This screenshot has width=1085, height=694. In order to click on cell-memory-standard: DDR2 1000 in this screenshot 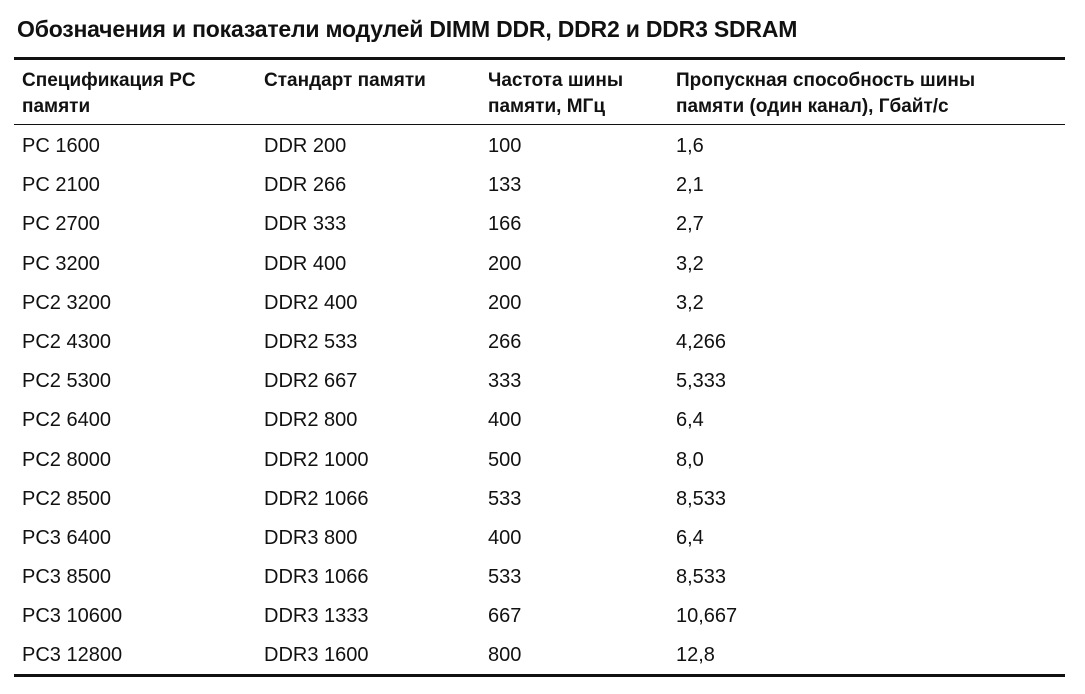, I will do `click(316, 459)`.